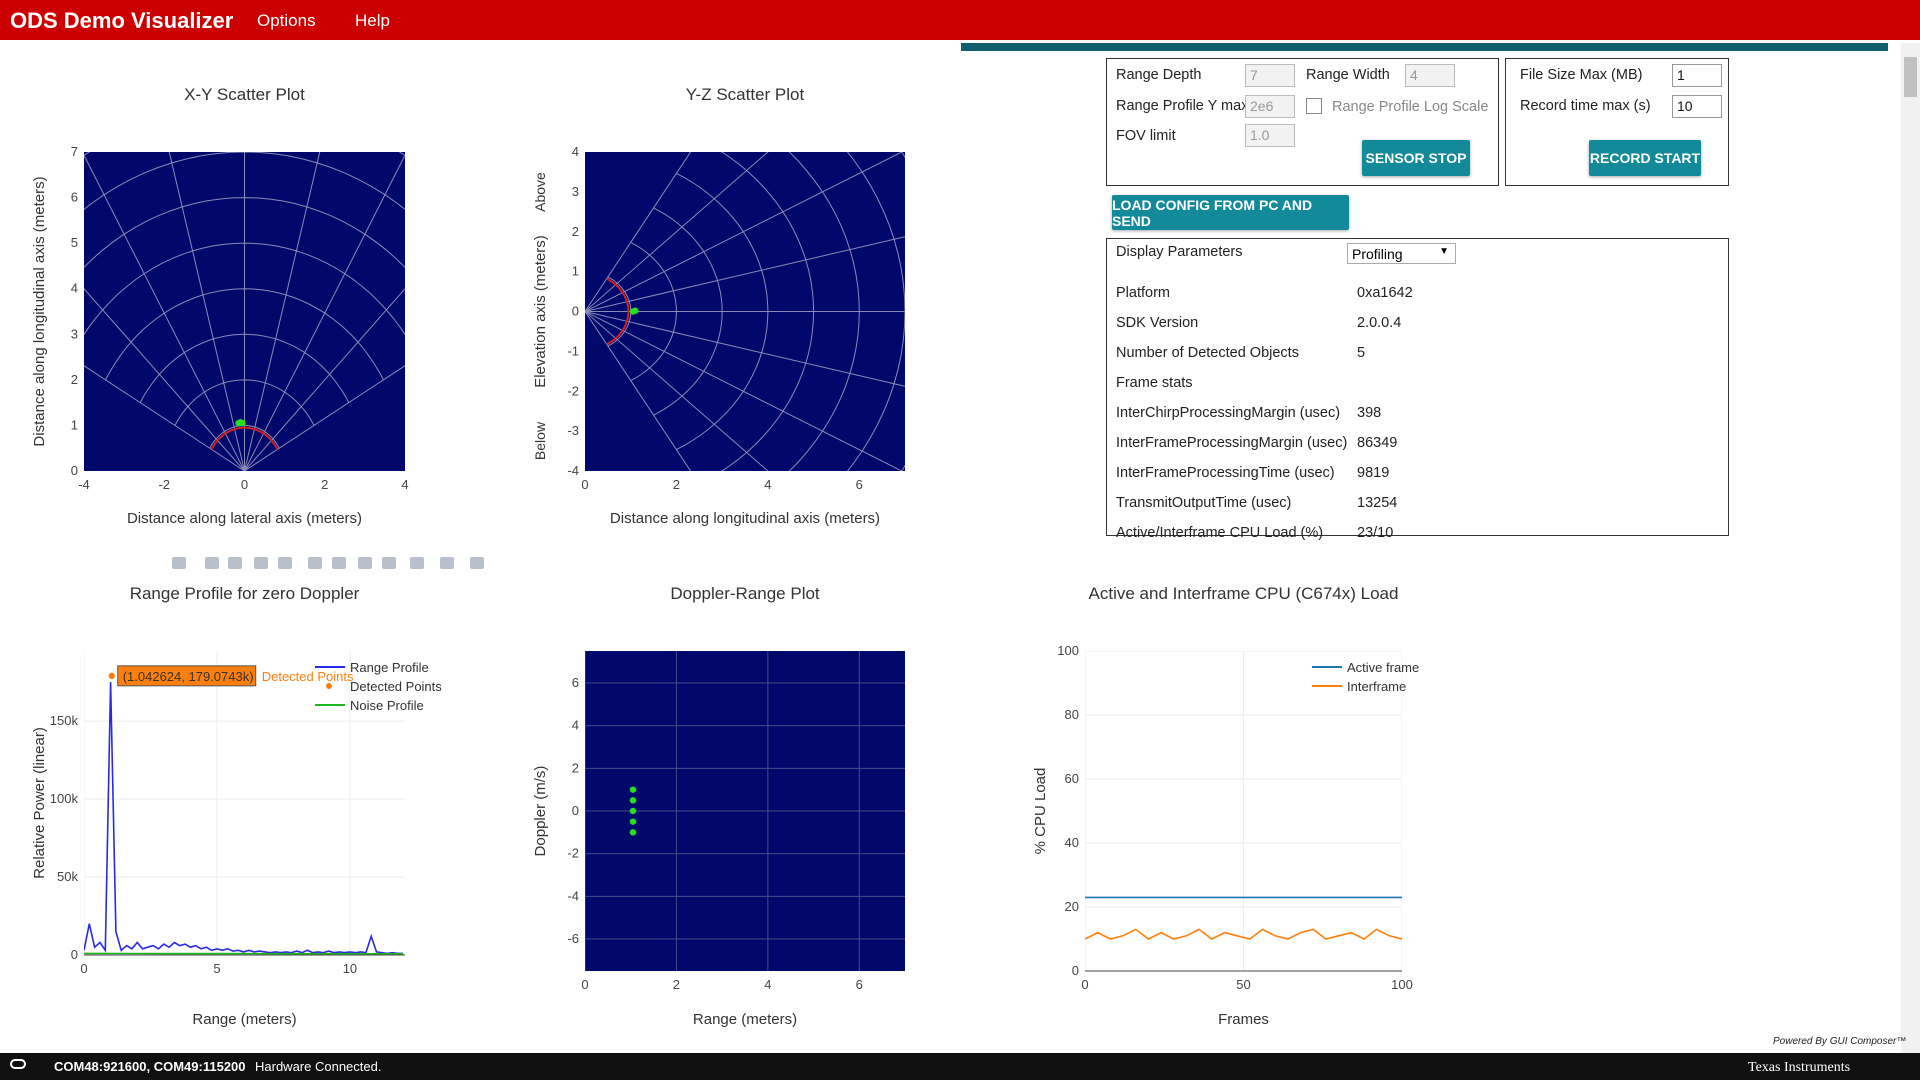 Image resolution: width=1920 pixels, height=1080 pixels. I want to click on y-tick-label: 3, so click(74, 333).